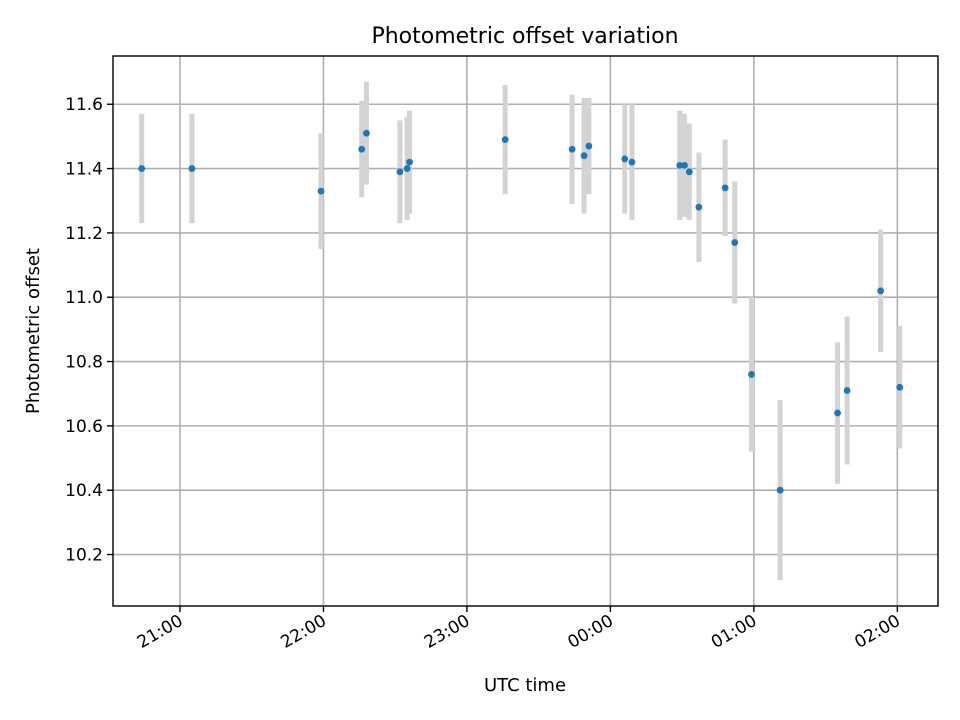 This screenshot has width=960, height=720. I want to click on y-tick-label: 11.2, so click(84, 234).